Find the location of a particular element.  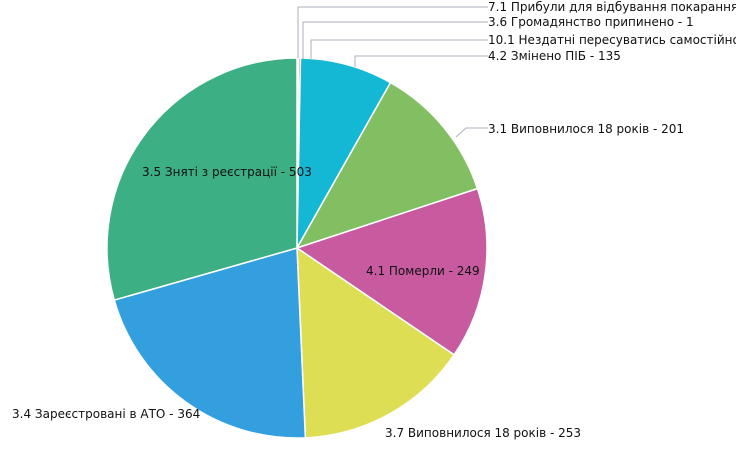

slice-label-4: 4.2 Змінено ПІБ - 135 is located at coordinates (554, 56).